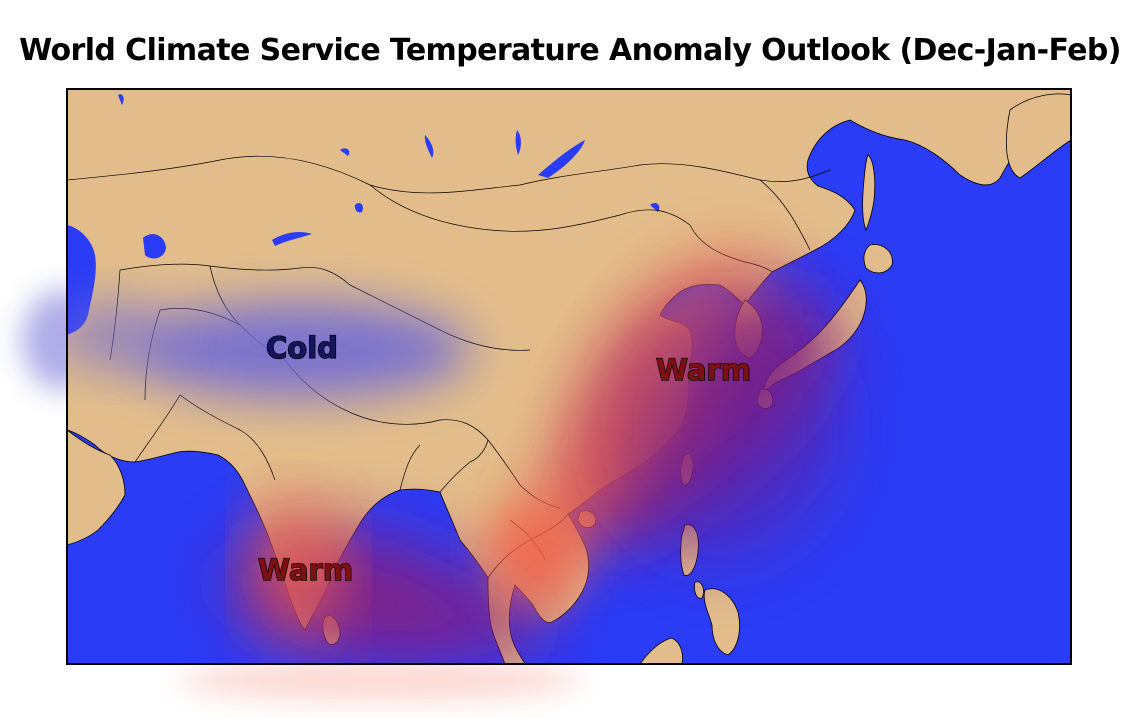  I want to click on cold-region-label: Cold, so click(302, 348).